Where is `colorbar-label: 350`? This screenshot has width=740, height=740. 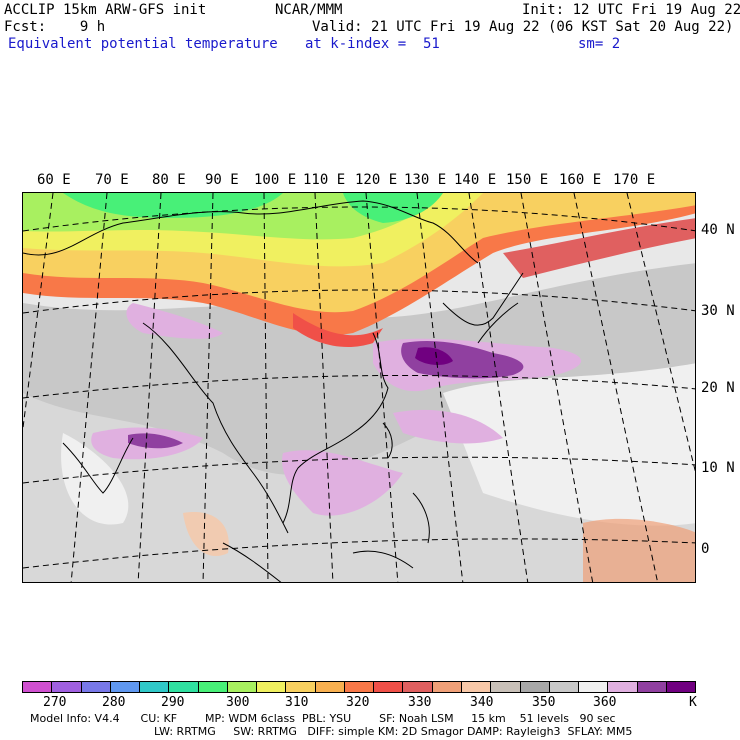
colorbar-label: 350 is located at coordinates (544, 702).